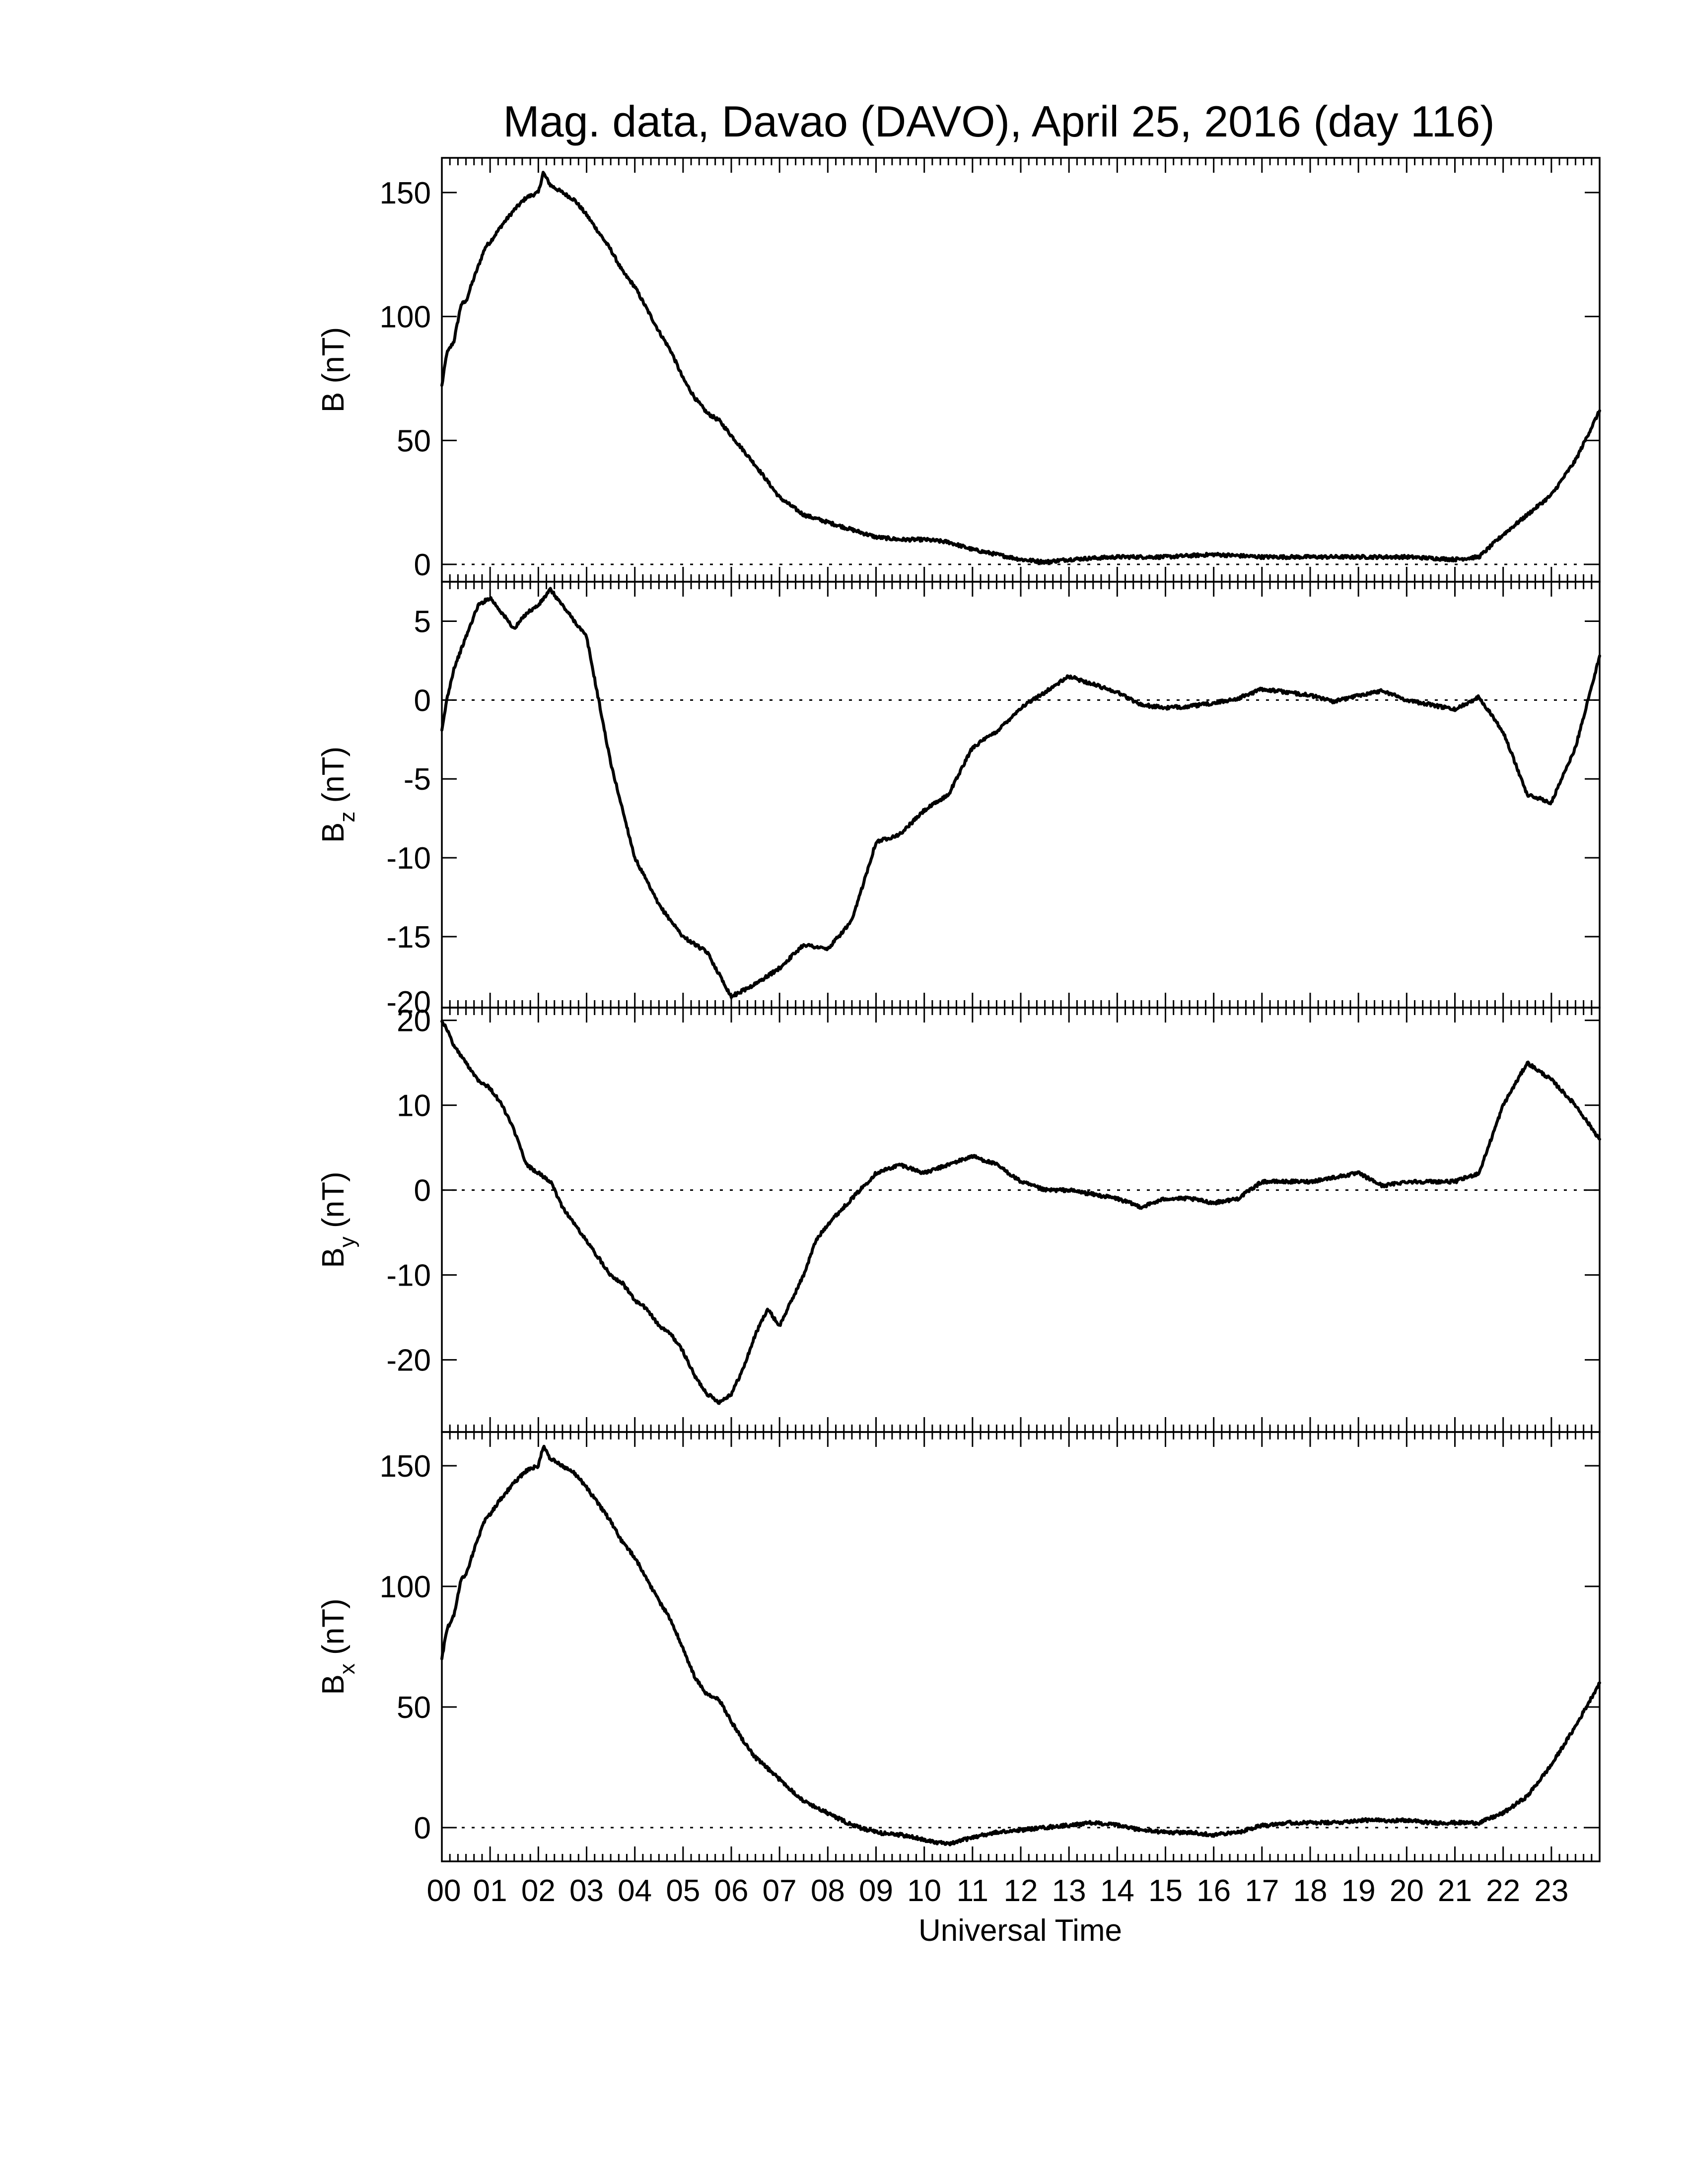  What do you see at coordinates (337, 1646) in the screenshot?
I see `y-axis-label: Bx (nT)` at bounding box center [337, 1646].